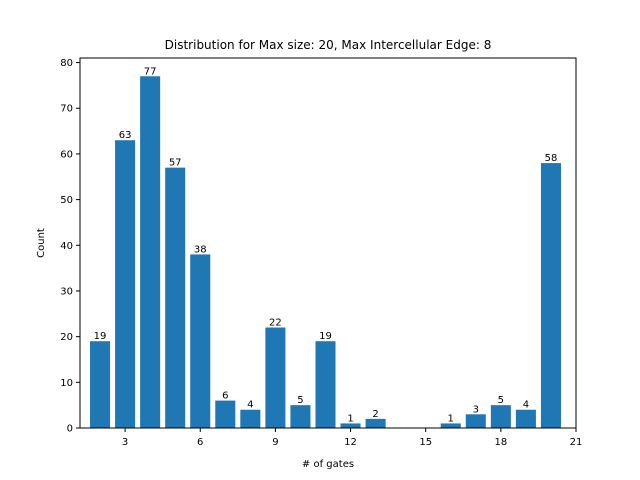 The image size is (640, 480). What do you see at coordinates (66, 63) in the screenshot?
I see `y-tick-label-80: 80` at bounding box center [66, 63].